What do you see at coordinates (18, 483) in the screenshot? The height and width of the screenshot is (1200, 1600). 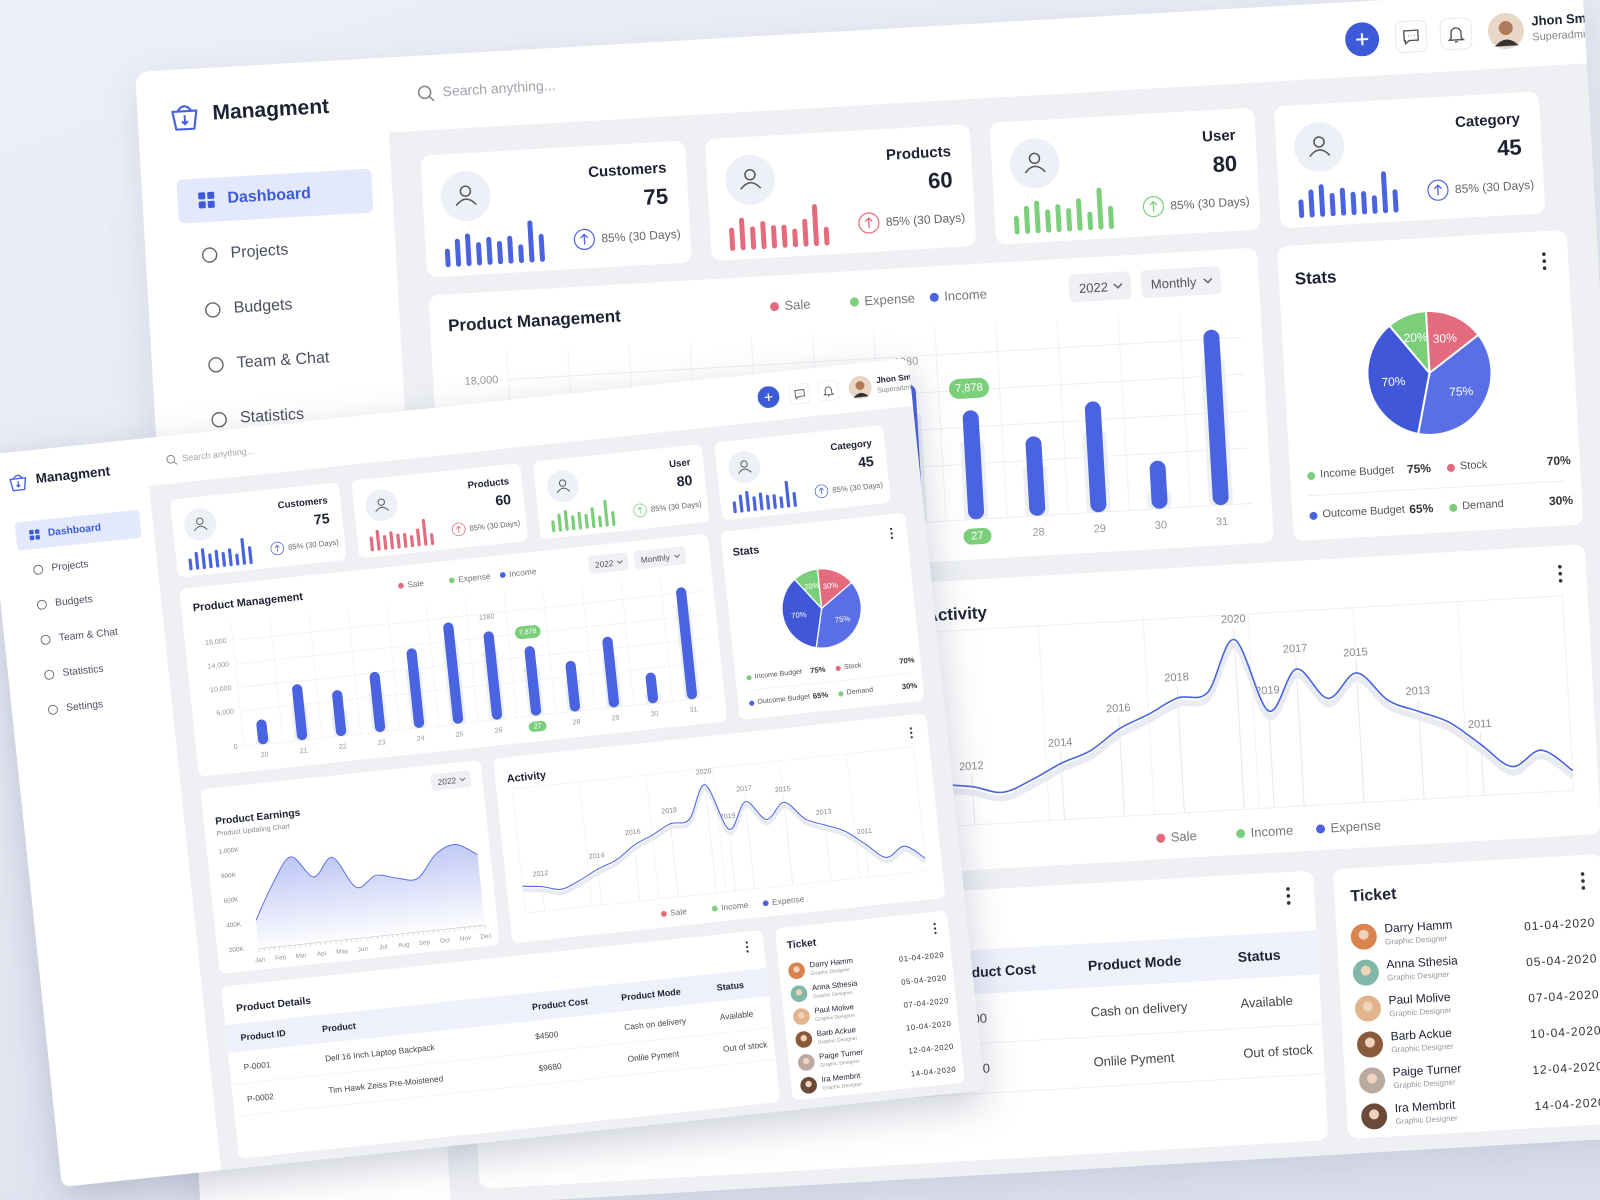 I see `brand-logo` at bounding box center [18, 483].